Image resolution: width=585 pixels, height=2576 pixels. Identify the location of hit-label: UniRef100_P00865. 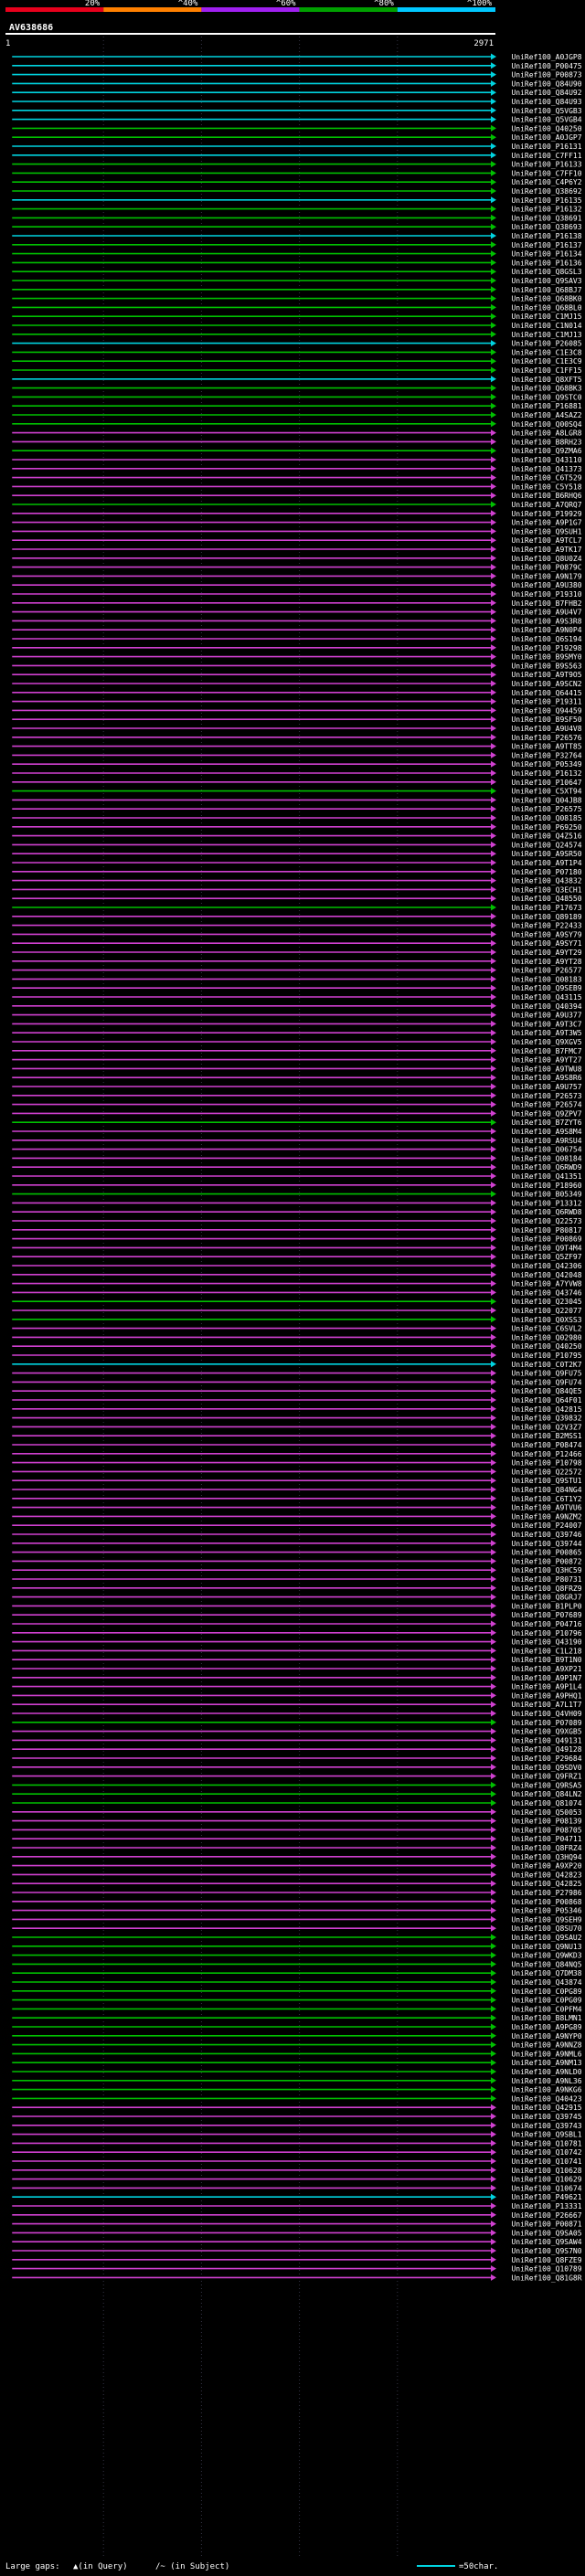
(546, 1553).